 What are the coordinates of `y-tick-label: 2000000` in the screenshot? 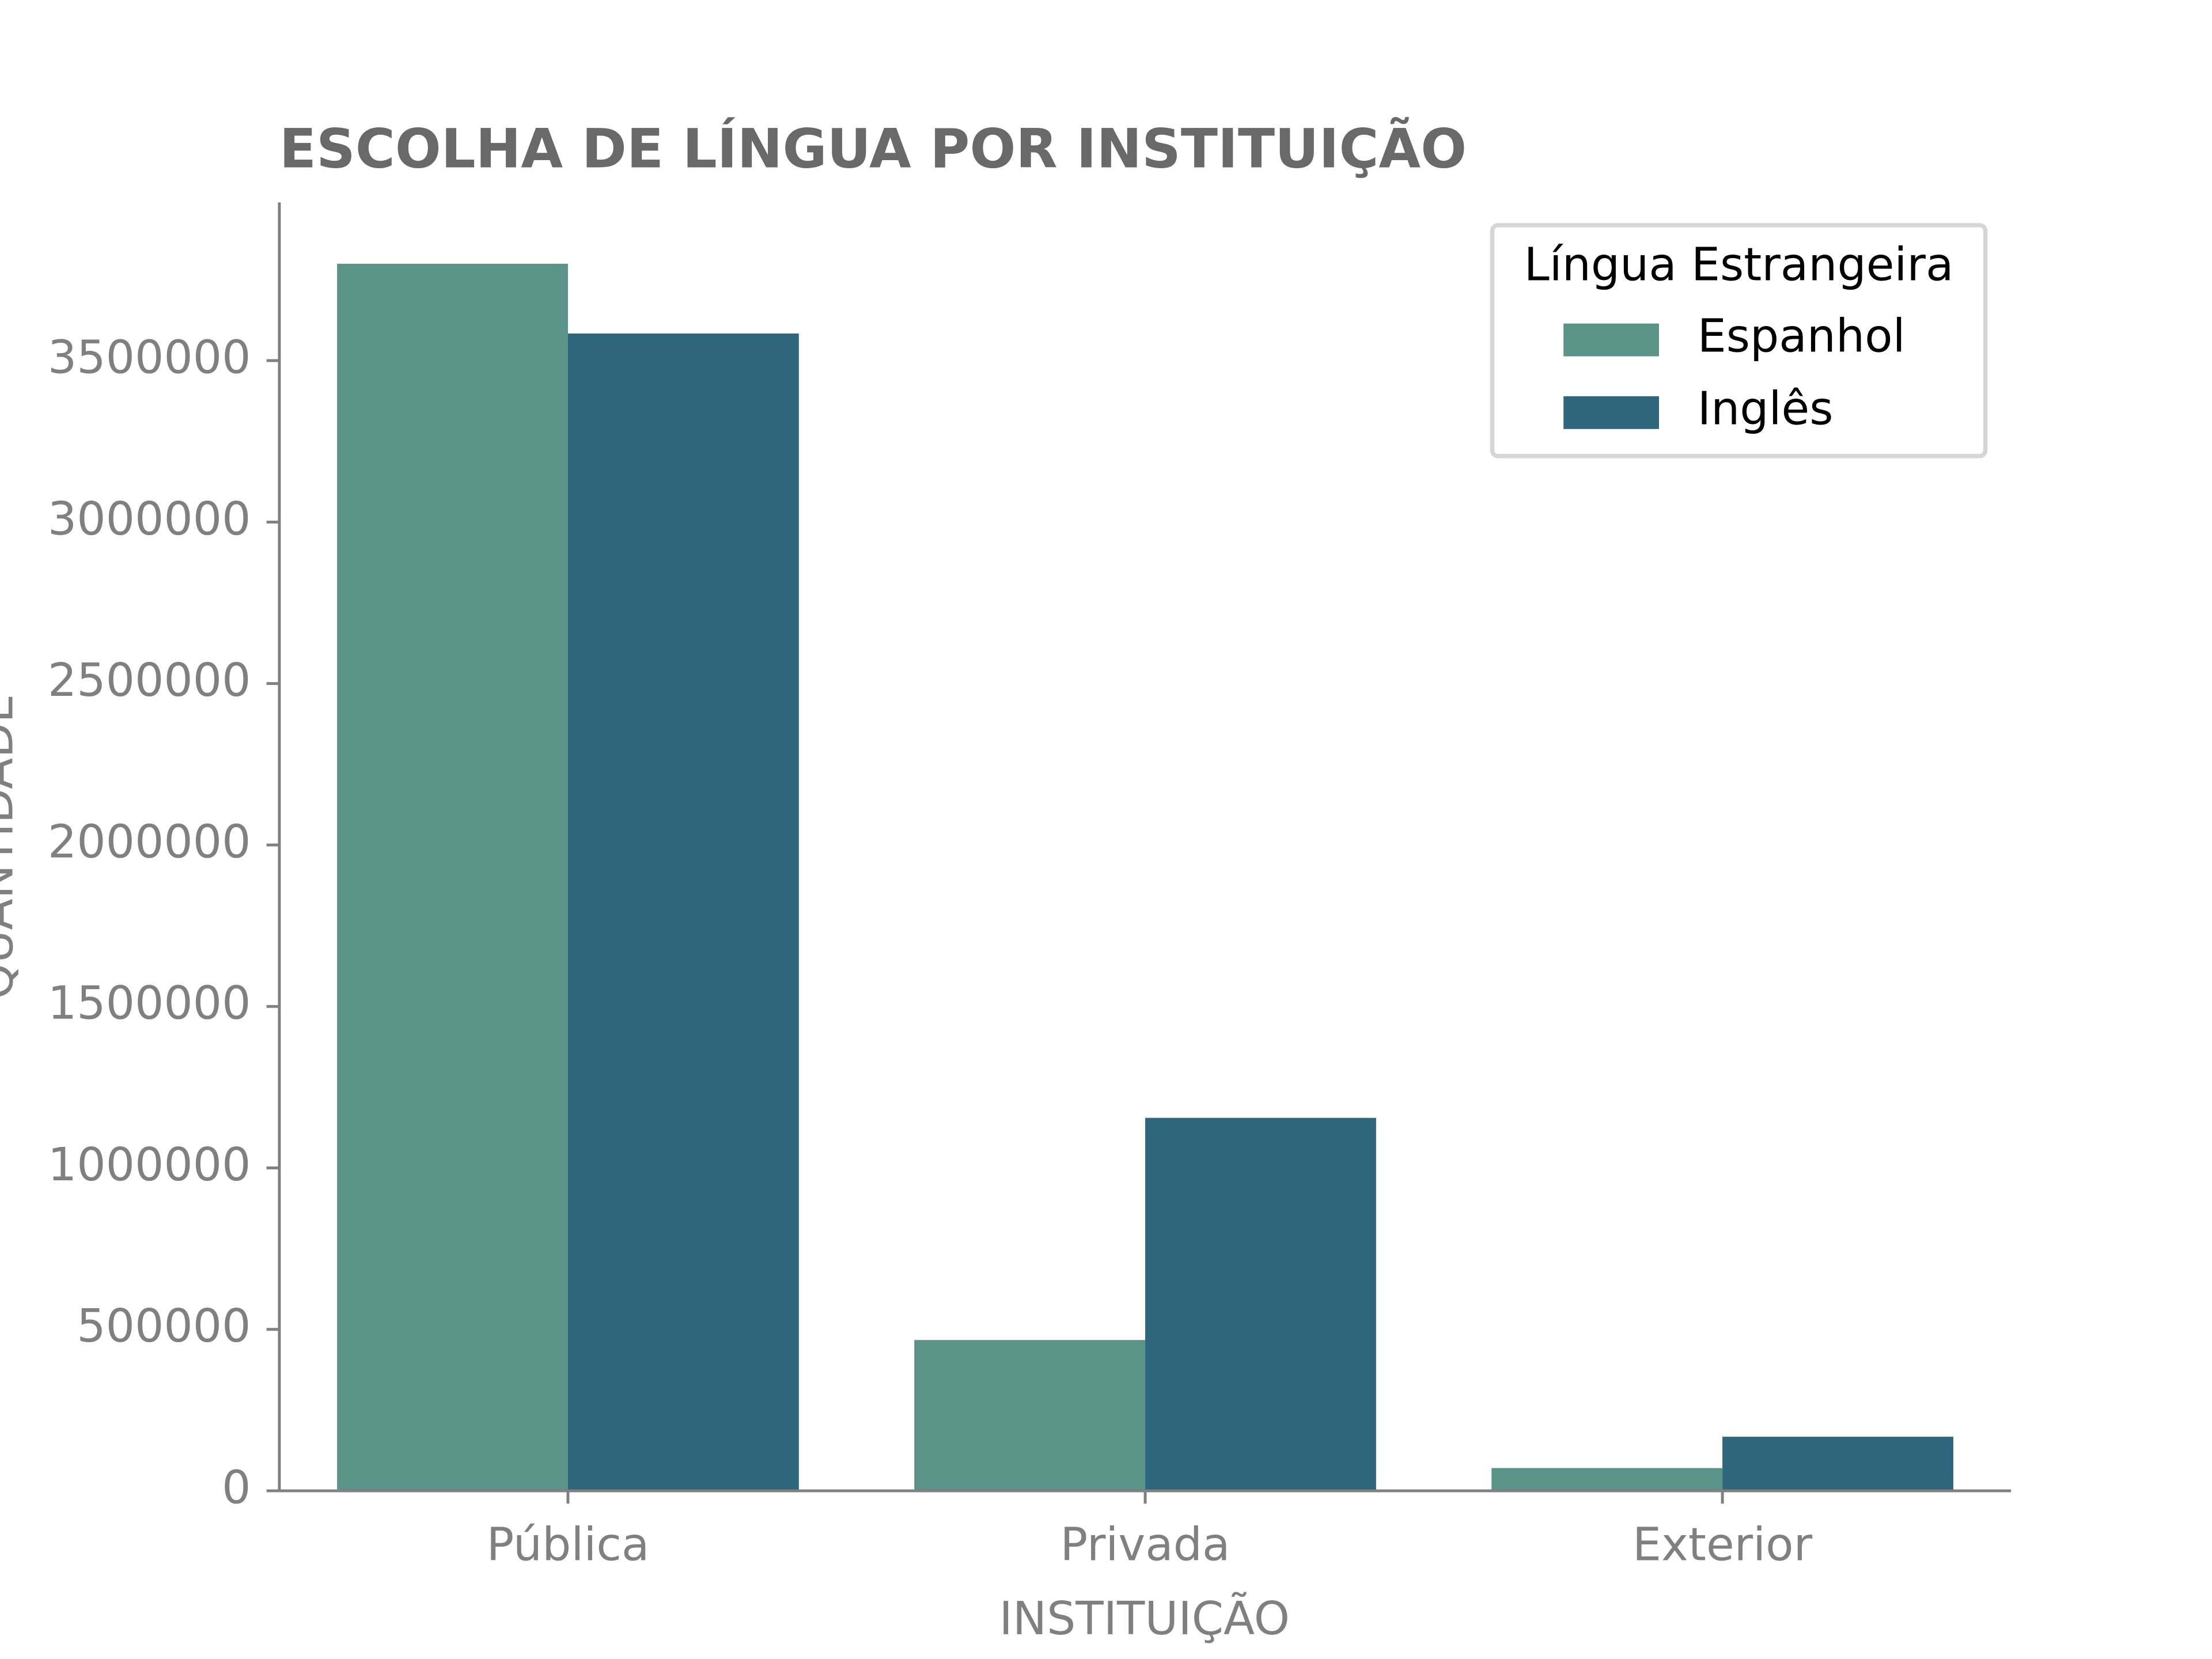 It's located at (149, 841).